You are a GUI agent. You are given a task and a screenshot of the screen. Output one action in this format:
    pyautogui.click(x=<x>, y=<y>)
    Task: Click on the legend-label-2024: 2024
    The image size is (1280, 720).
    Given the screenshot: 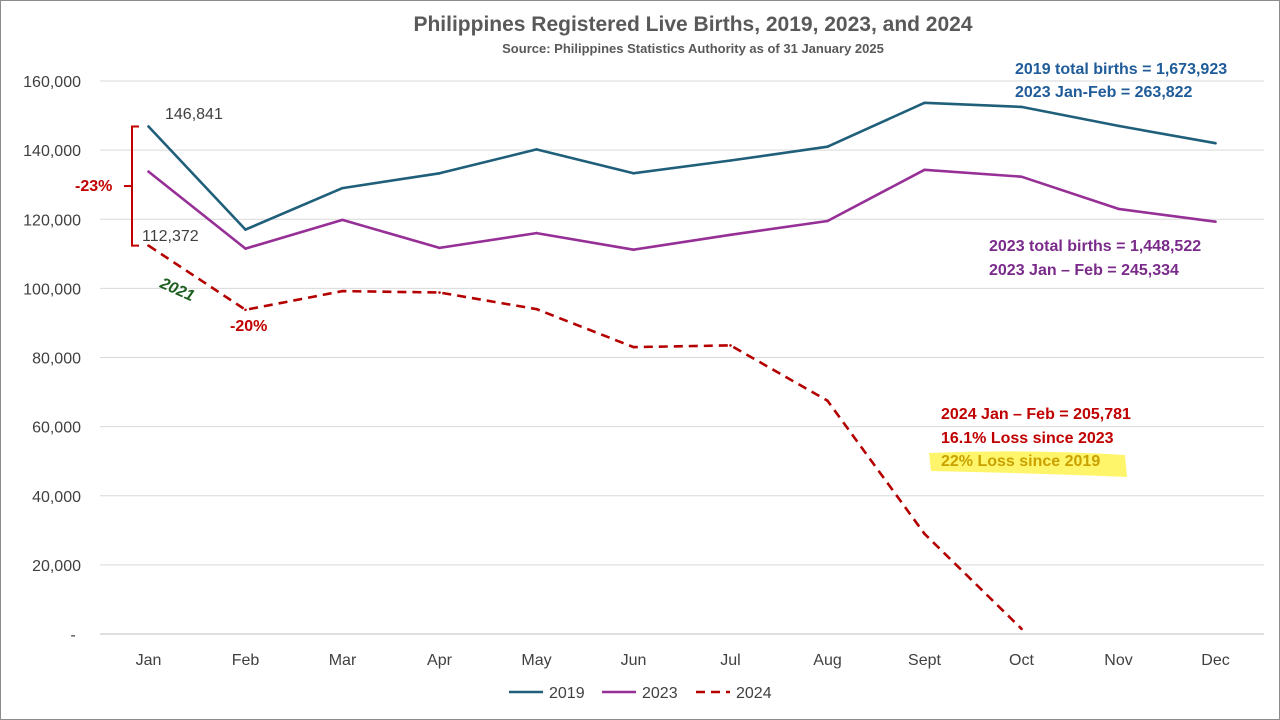 What is the action you would take?
    pyautogui.click(x=754, y=693)
    